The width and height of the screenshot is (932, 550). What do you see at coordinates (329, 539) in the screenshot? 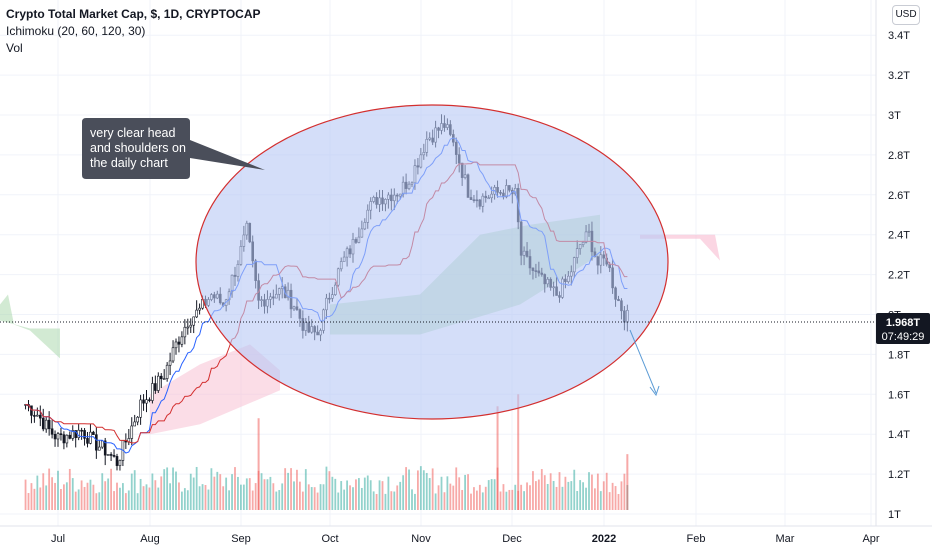
I see `x-tick-label: Oct` at bounding box center [329, 539].